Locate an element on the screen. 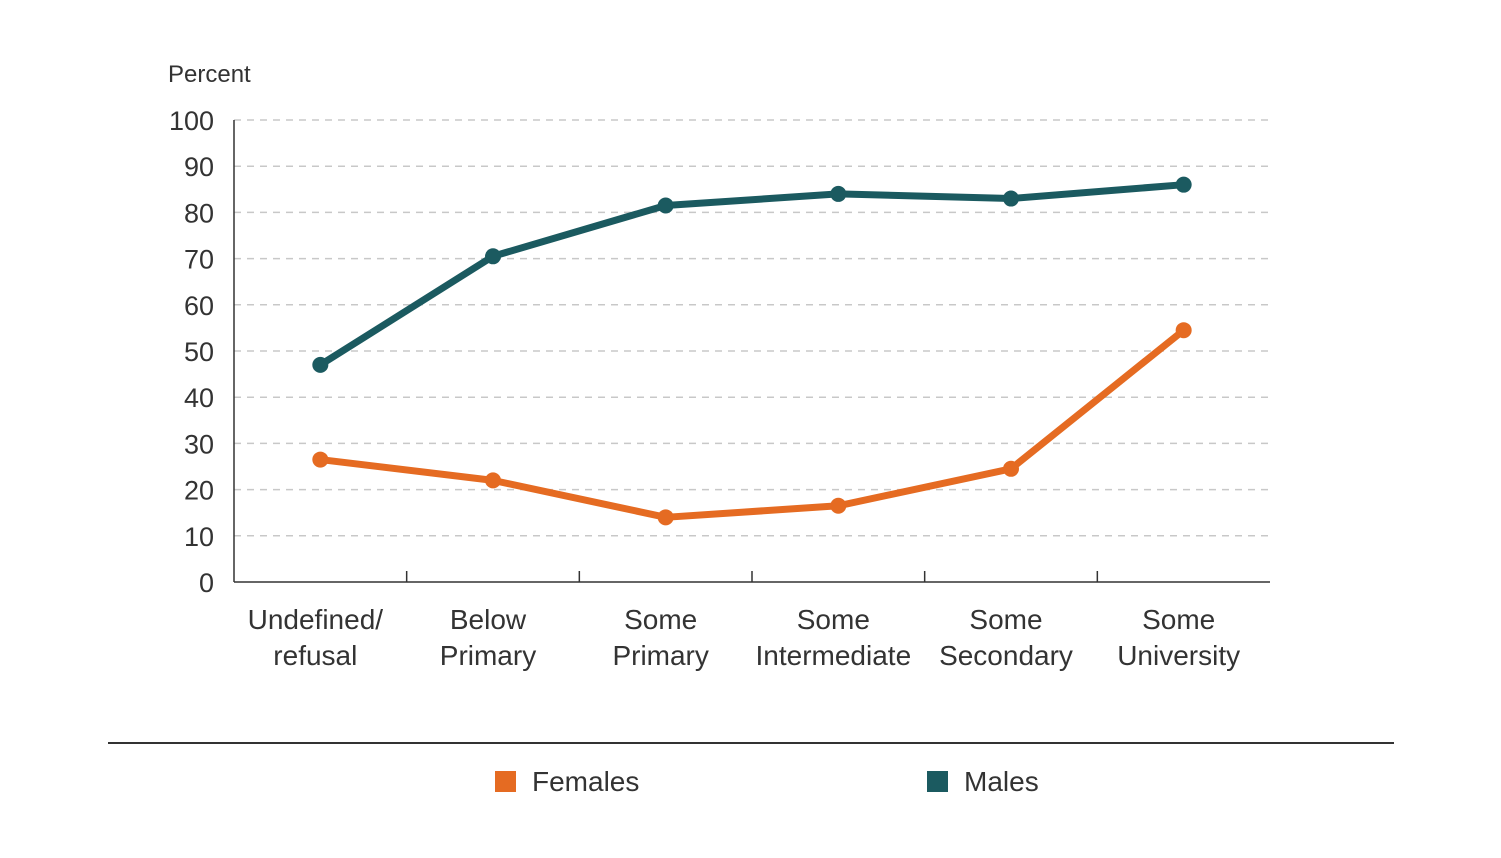 The image size is (1501, 858). x-tick-label-2-0: Some is located at coordinates (660, 619).